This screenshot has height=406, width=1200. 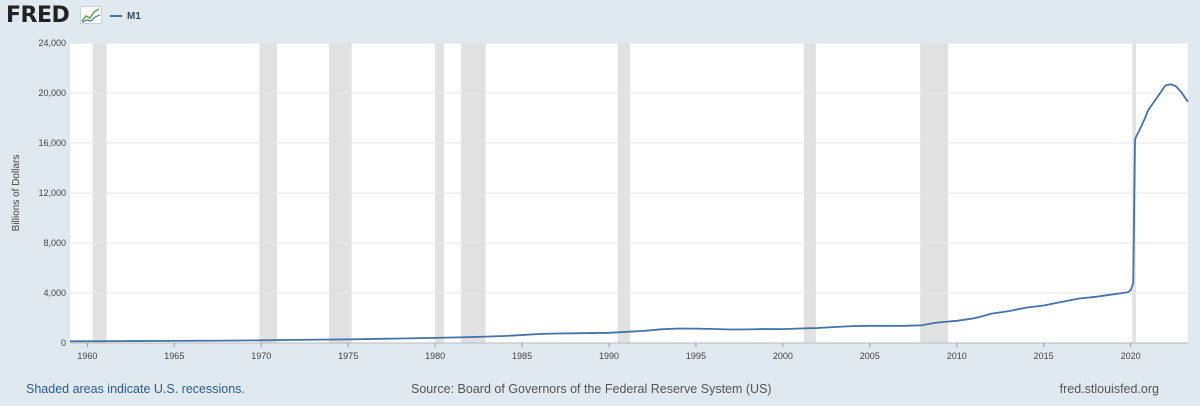 I want to click on x-tick-label: 2015, so click(x=1044, y=356).